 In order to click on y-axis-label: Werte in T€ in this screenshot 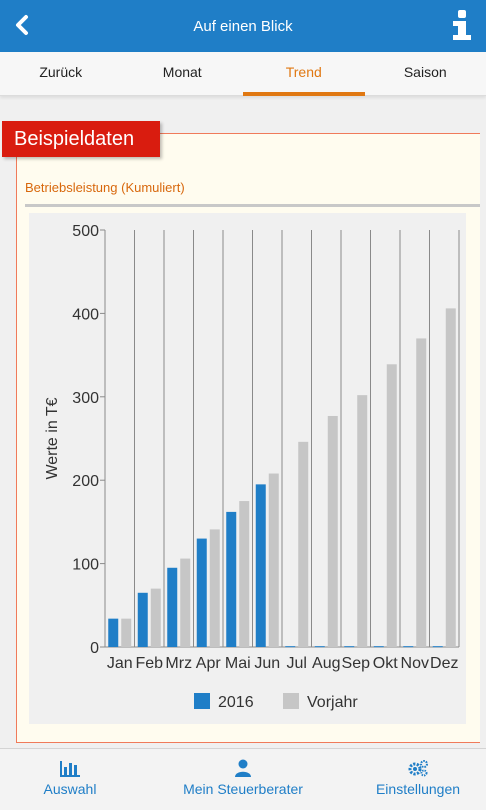, I will do `click(52, 438)`.